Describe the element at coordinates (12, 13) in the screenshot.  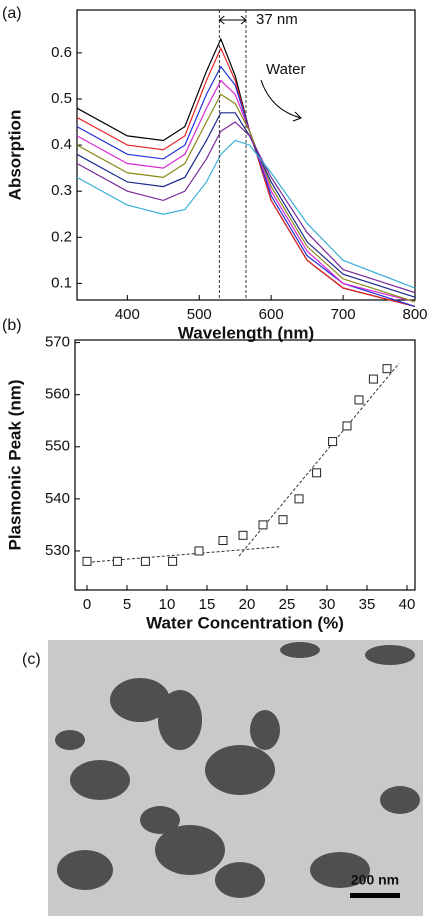
I see `panel-label: (a)` at that location.